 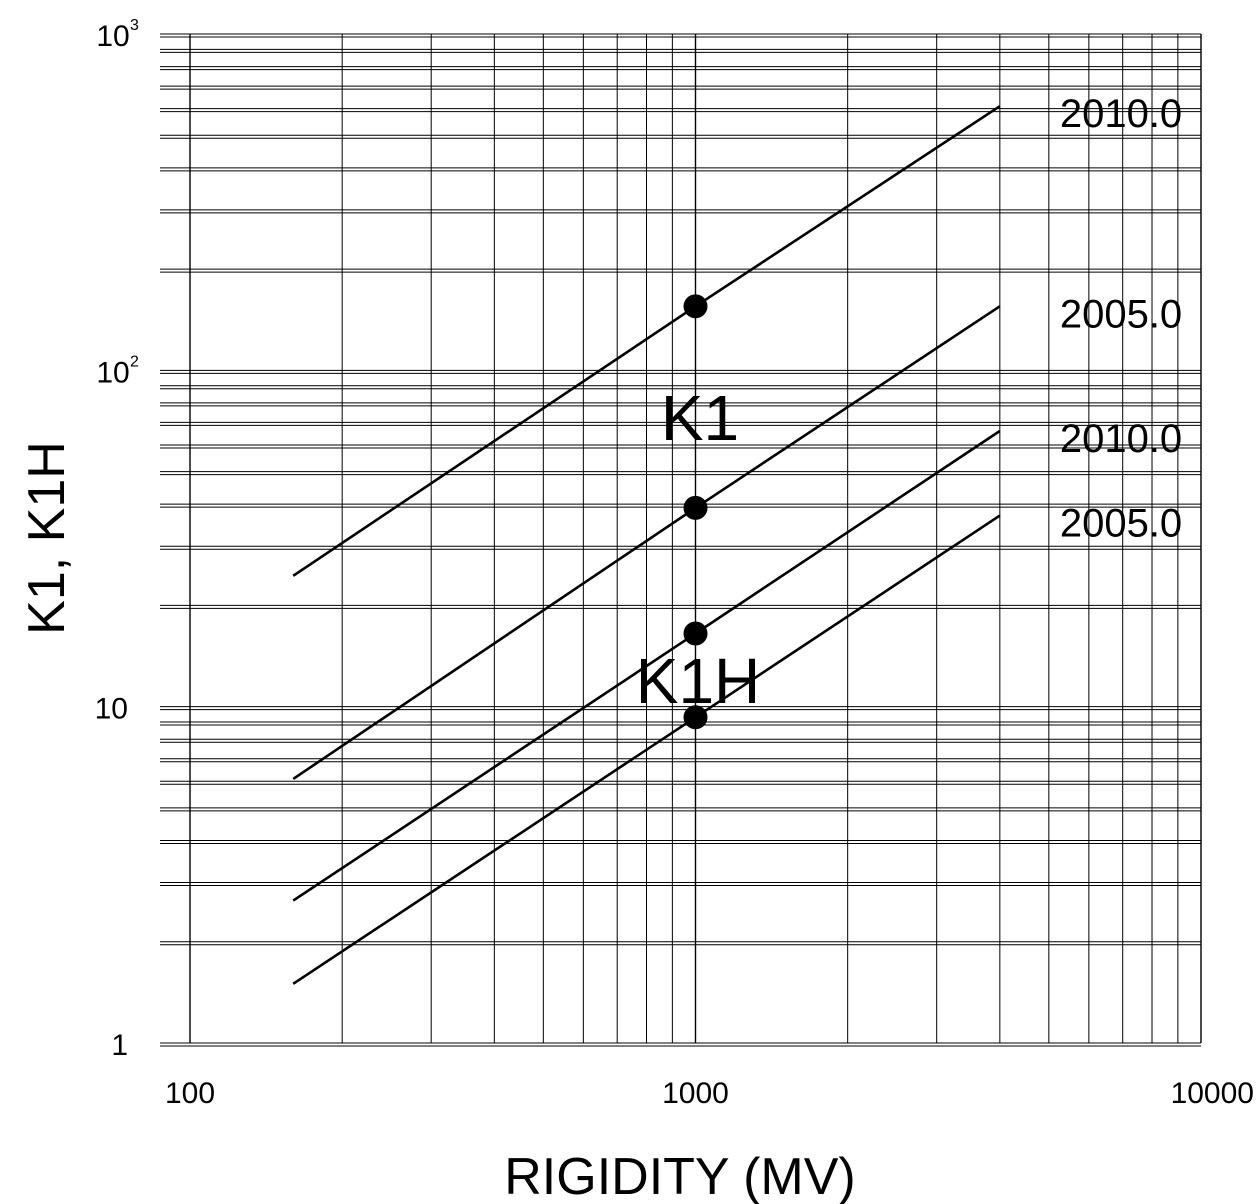 I want to click on annotation-k1: K1, so click(x=700, y=418).